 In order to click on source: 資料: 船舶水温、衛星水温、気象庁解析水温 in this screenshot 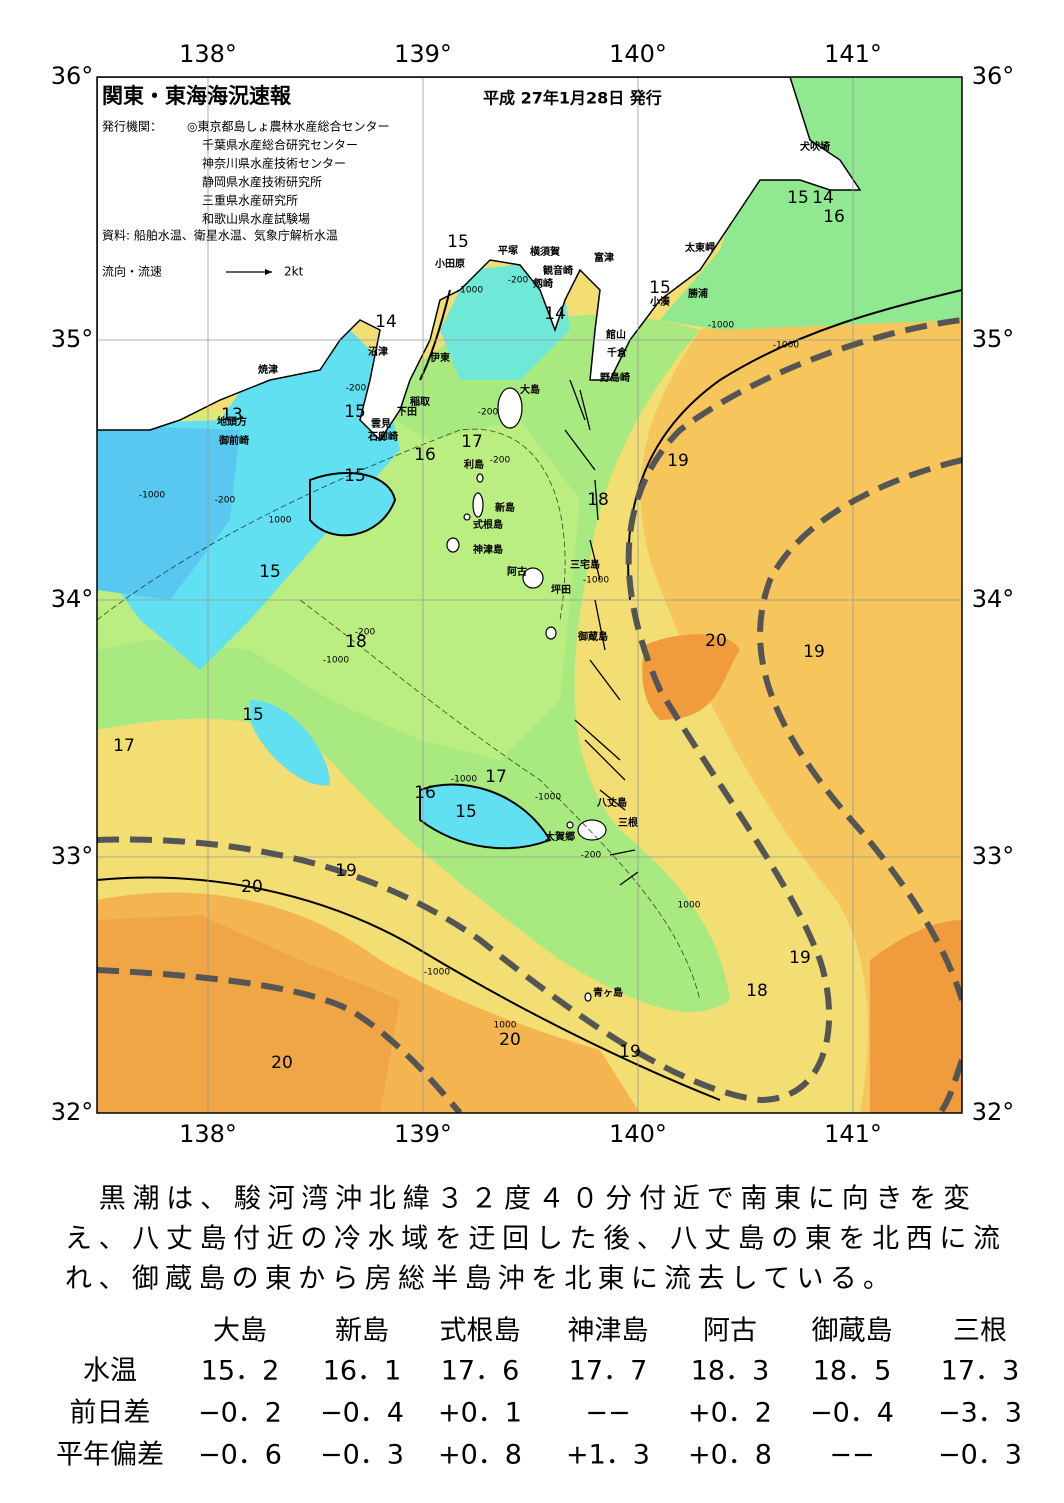, I will do `click(220, 235)`.